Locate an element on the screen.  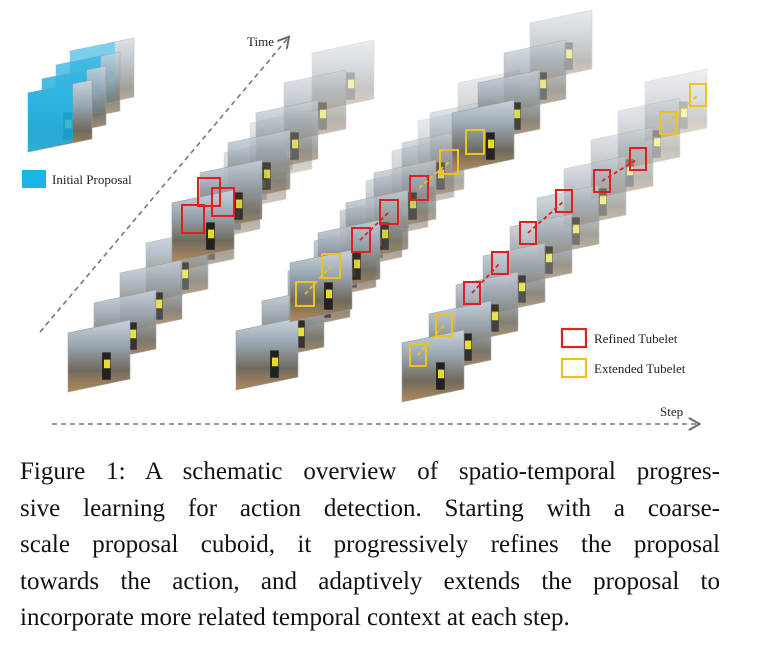
legend-label-initial: Initial Proposal is located at coordinates (92, 179).